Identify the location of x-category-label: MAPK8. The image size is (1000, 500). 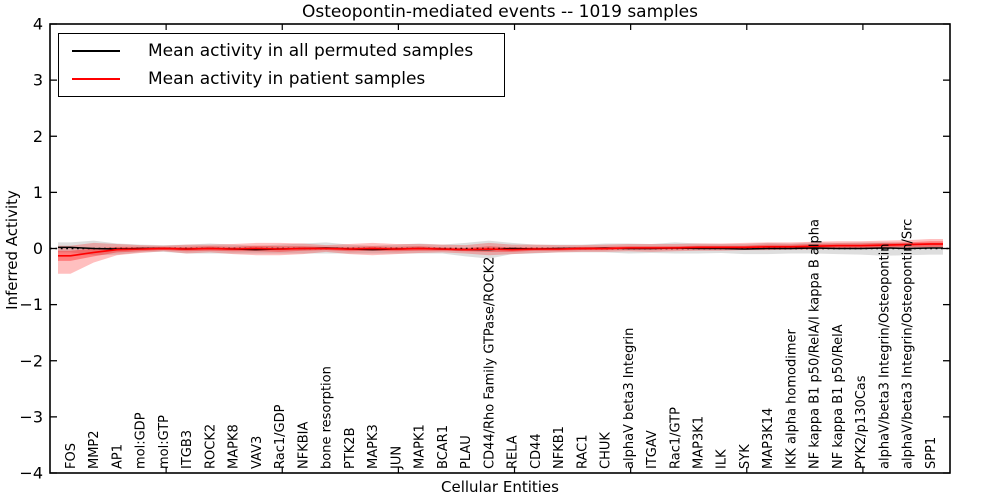
(234, 446).